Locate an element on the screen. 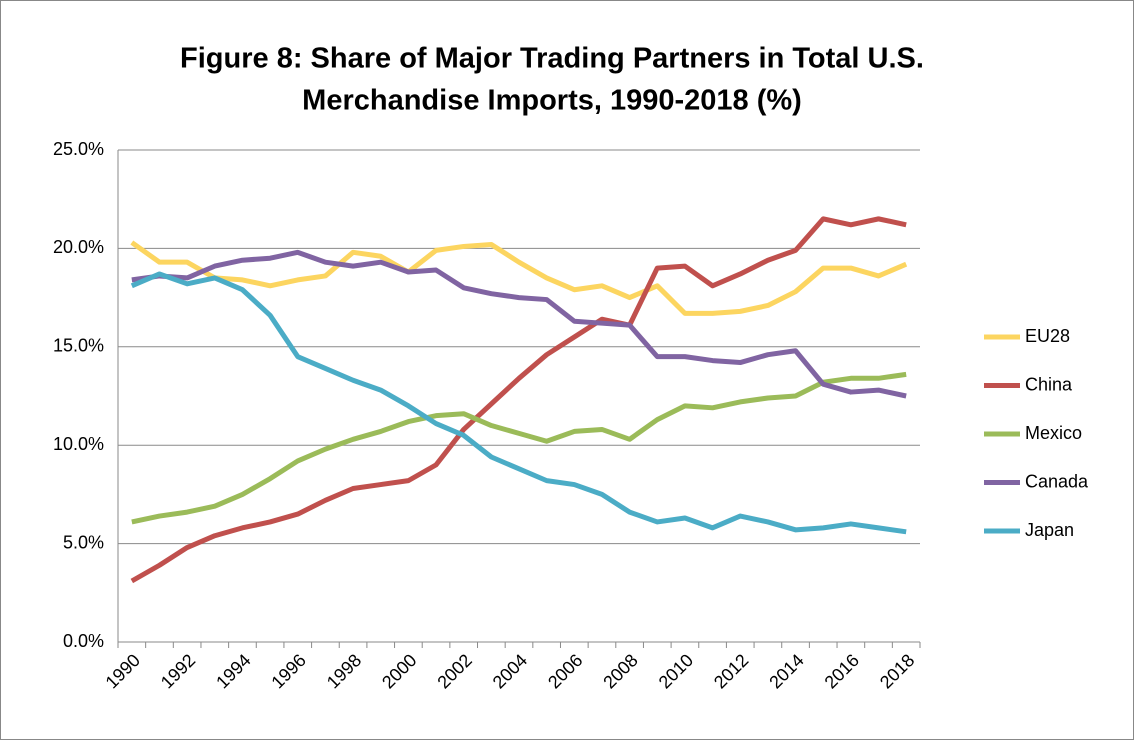 The image size is (1134, 740). chart-title: Merchandise Imports, 1990-2018 (%) is located at coordinates (552, 101).